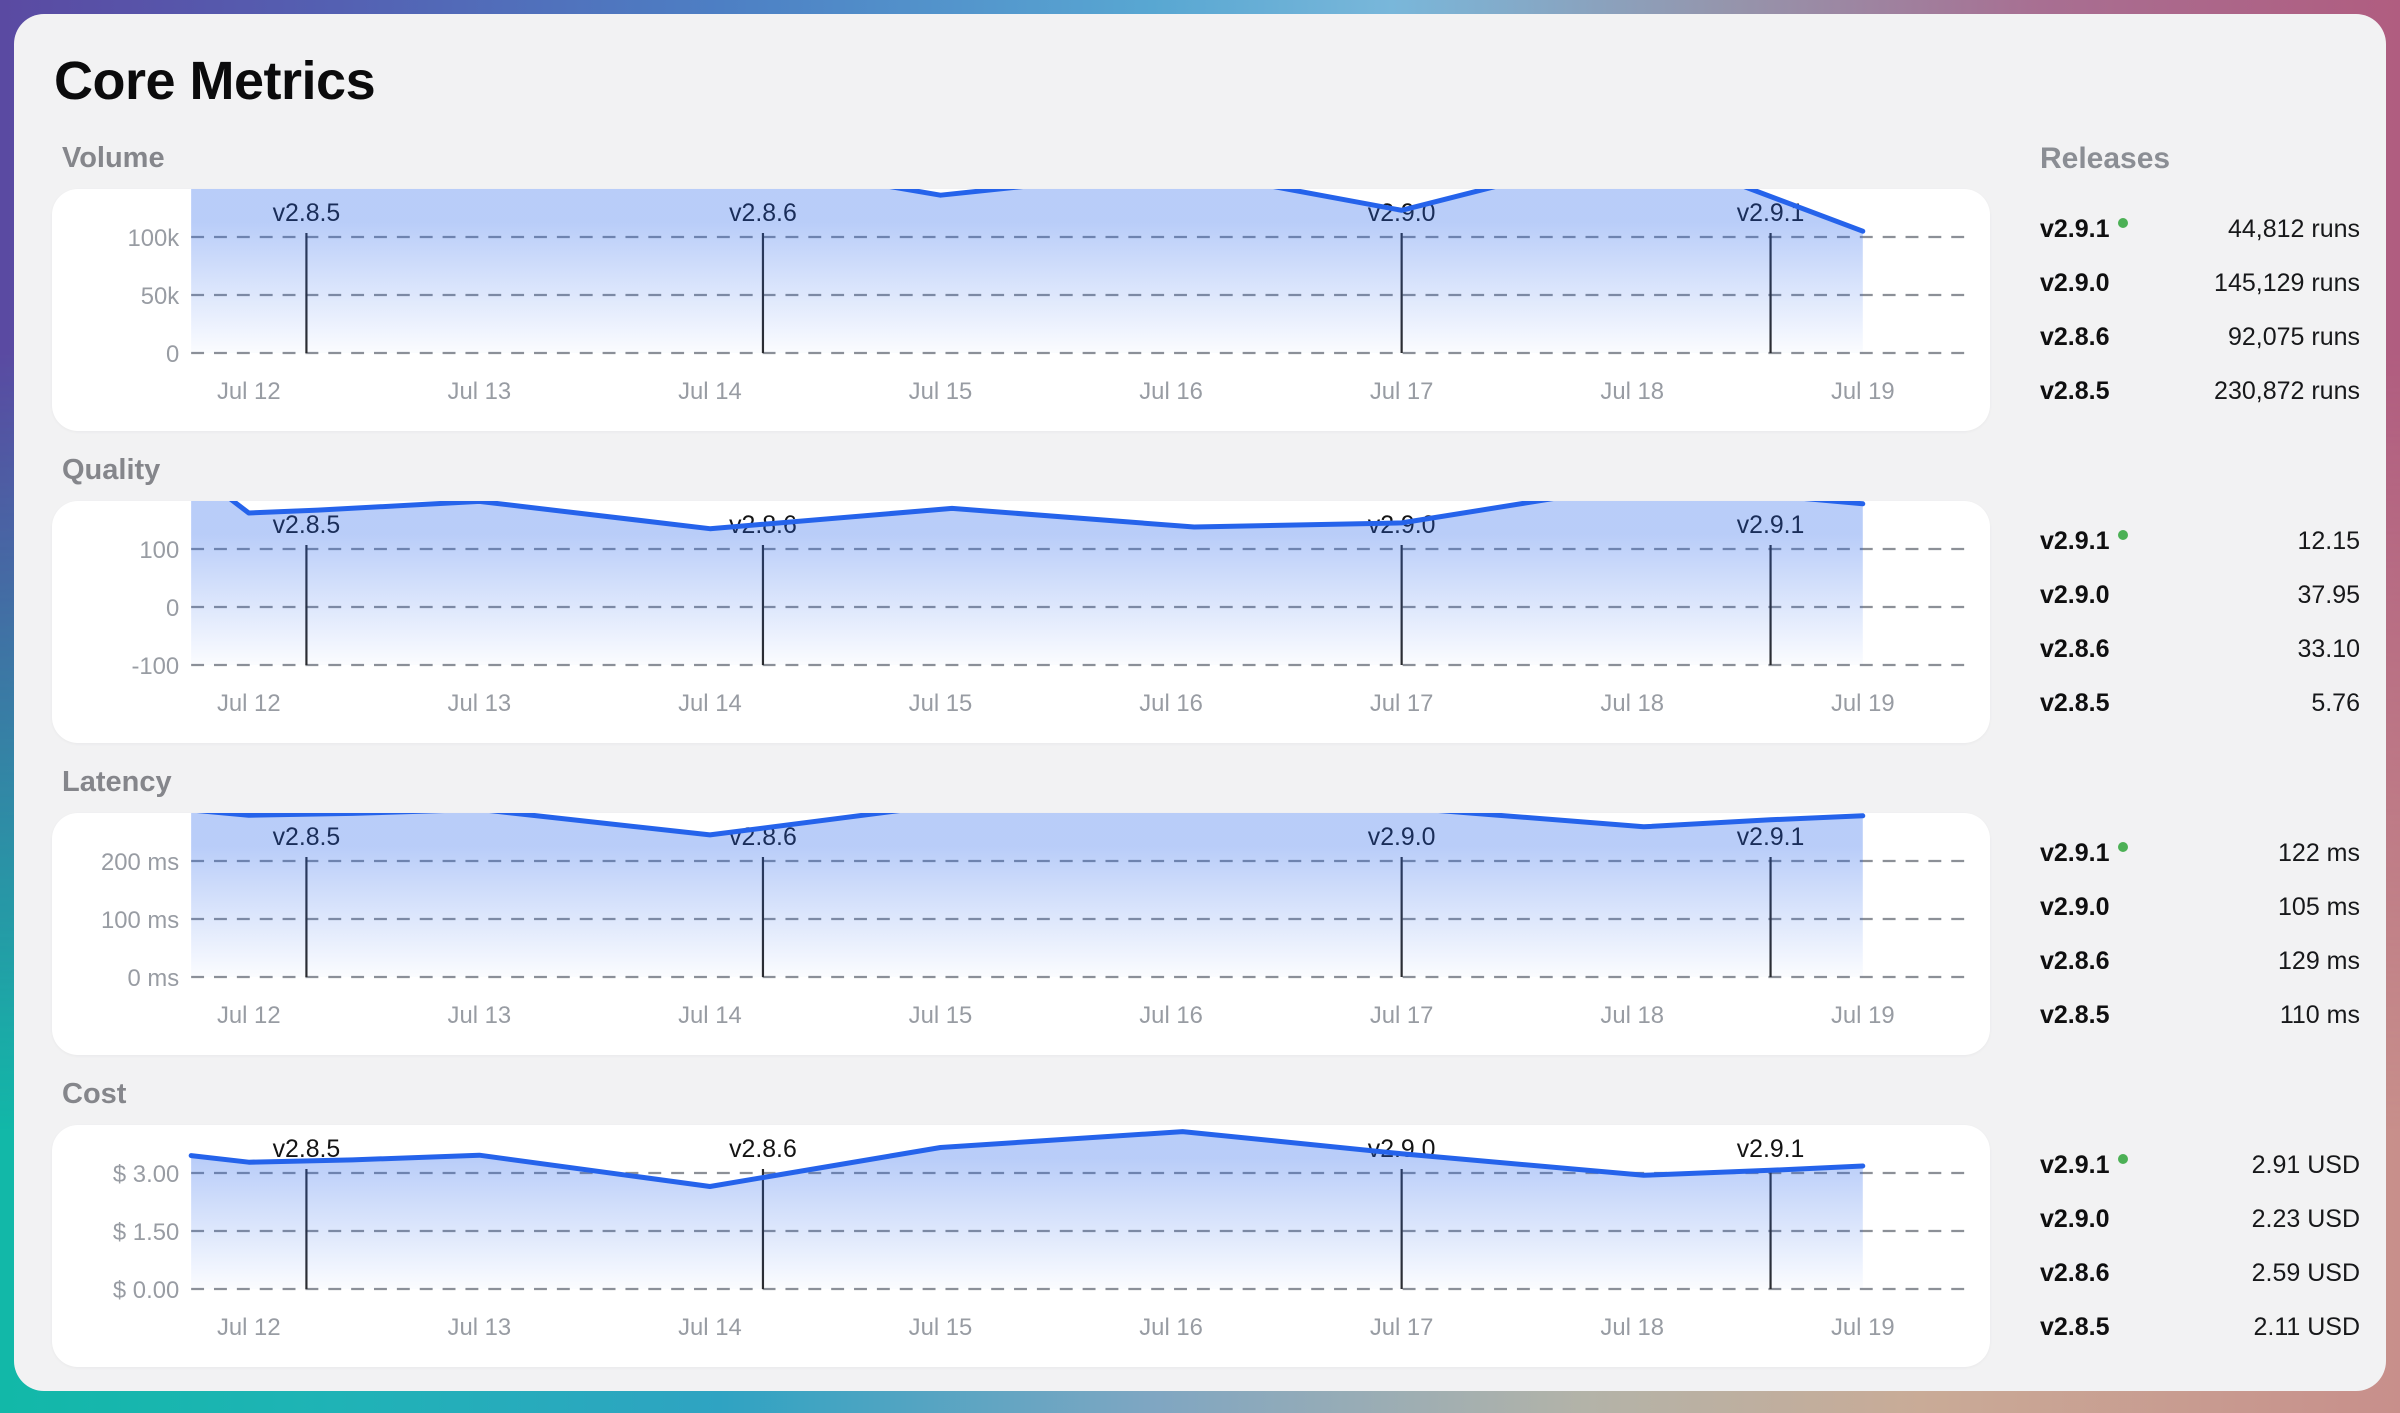  I want to click on release-row: v2.8.5 110 ms, so click(2200, 1015).